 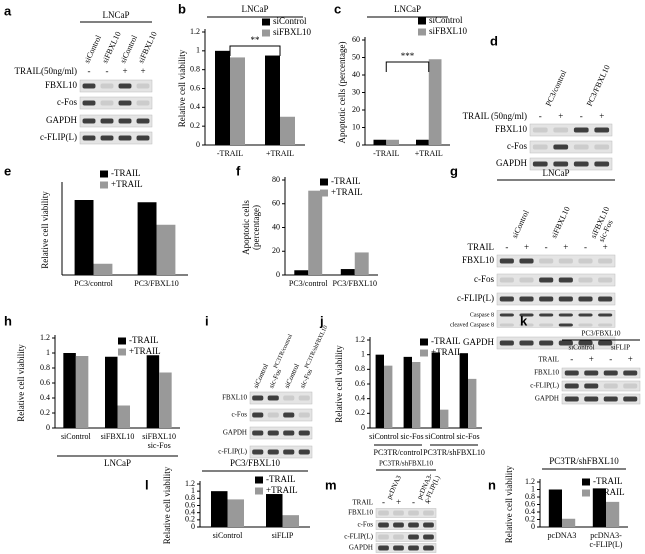 I want to click on row-label: cleaved Caspase 8, so click(x=472, y=325).